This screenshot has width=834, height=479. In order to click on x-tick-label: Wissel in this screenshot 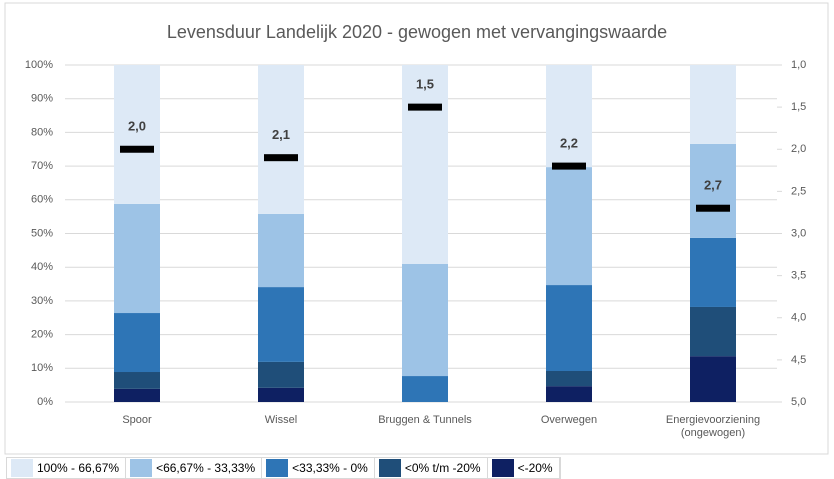, I will do `click(281, 420)`.